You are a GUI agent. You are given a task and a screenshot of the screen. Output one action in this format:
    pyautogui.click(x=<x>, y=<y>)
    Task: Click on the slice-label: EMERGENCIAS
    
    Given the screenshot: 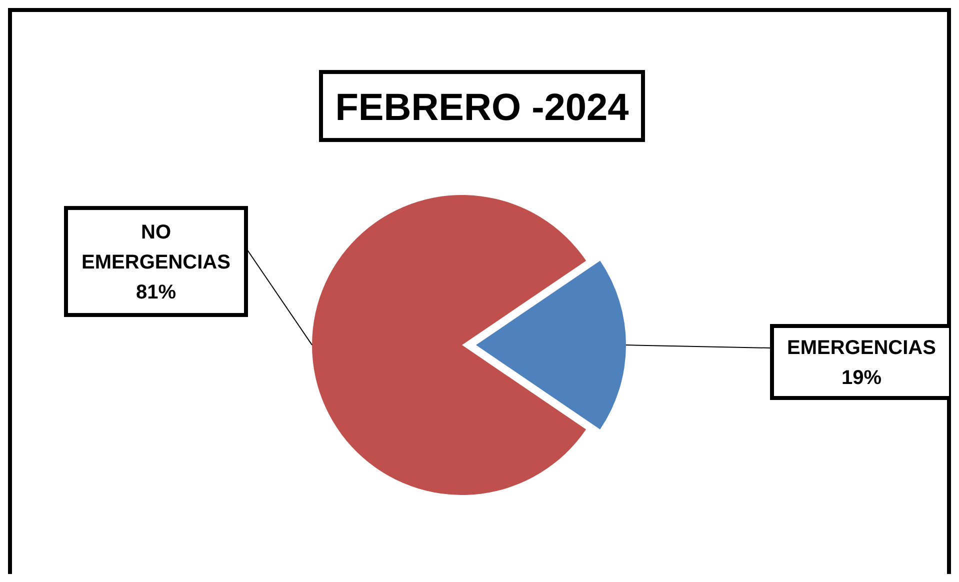 What is the action you would take?
    pyautogui.click(x=861, y=348)
    